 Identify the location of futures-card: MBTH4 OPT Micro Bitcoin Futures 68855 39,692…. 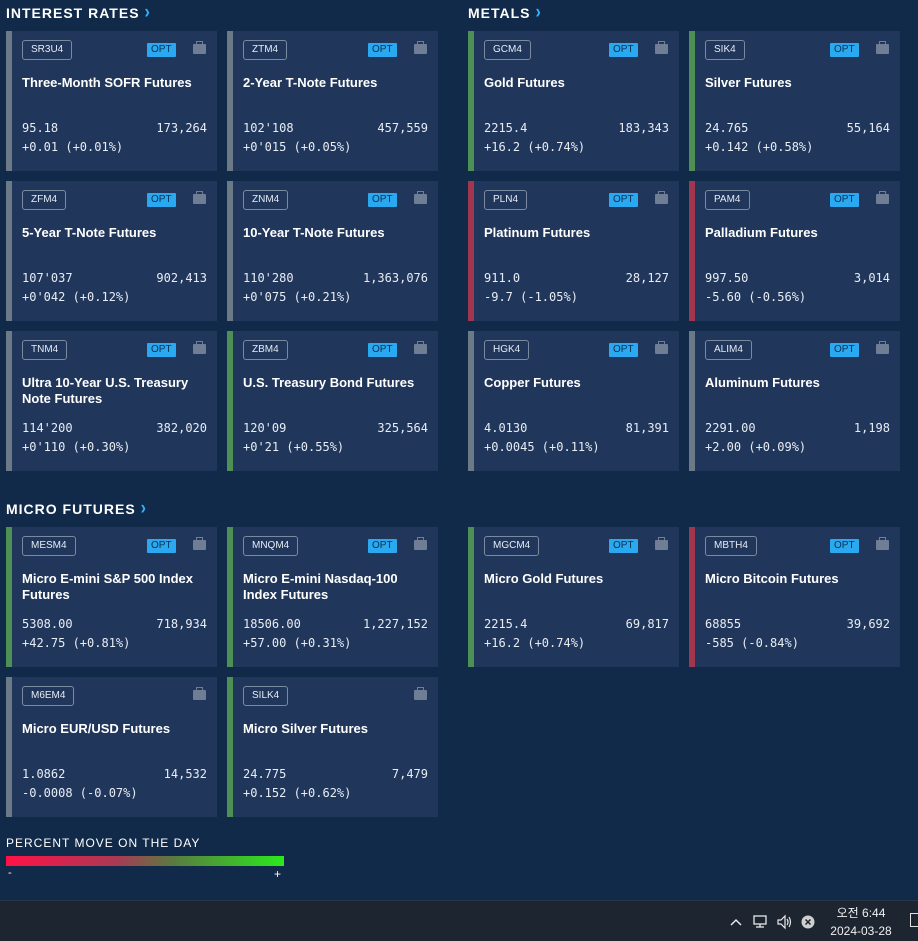
(794, 597).